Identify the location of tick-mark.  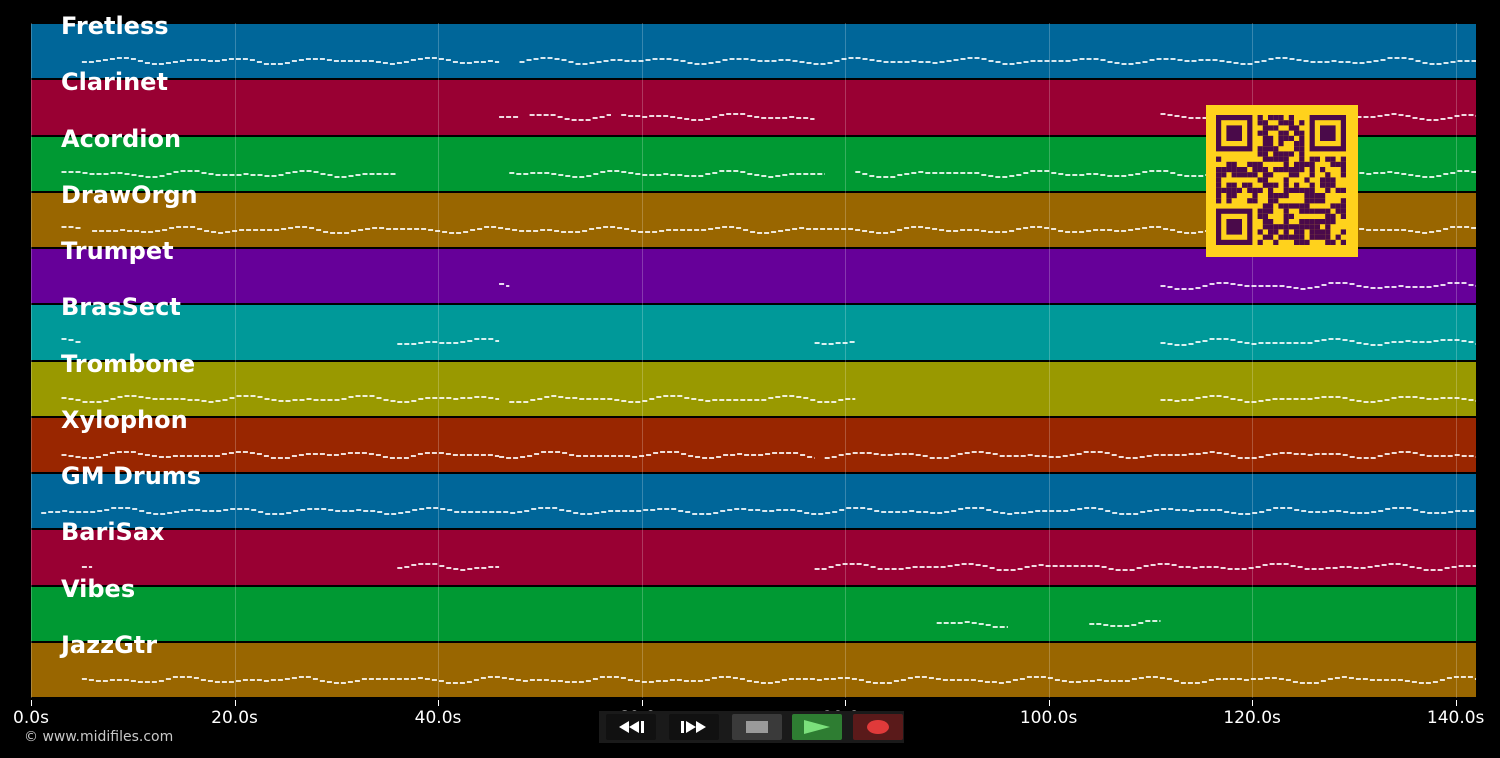
(235, 703).